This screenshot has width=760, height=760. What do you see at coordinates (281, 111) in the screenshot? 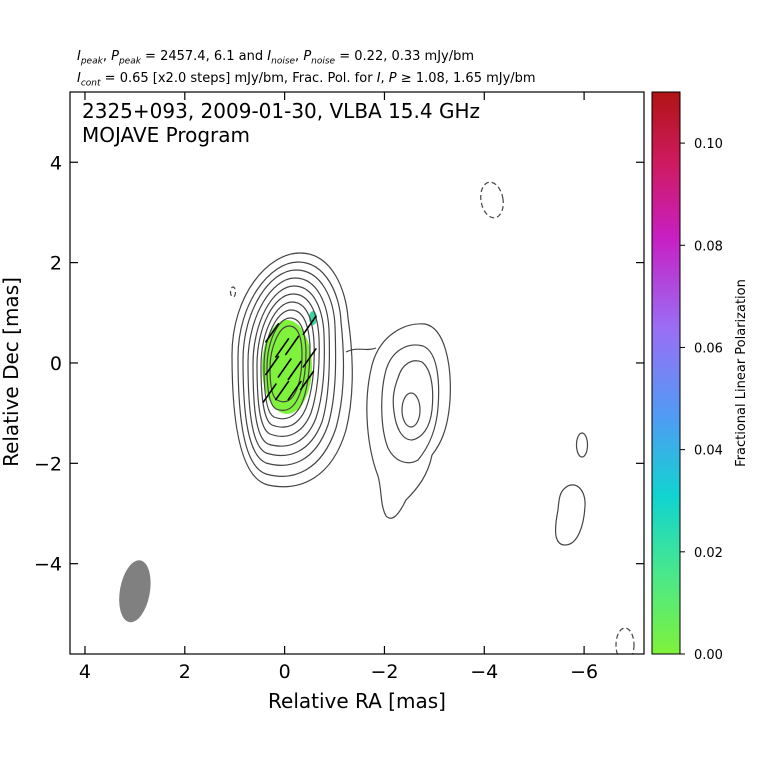
I see `chart-title-line1: 2325+093, 2009-01-30, VLBA 15.4 GHz` at bounding box center [281, 111].